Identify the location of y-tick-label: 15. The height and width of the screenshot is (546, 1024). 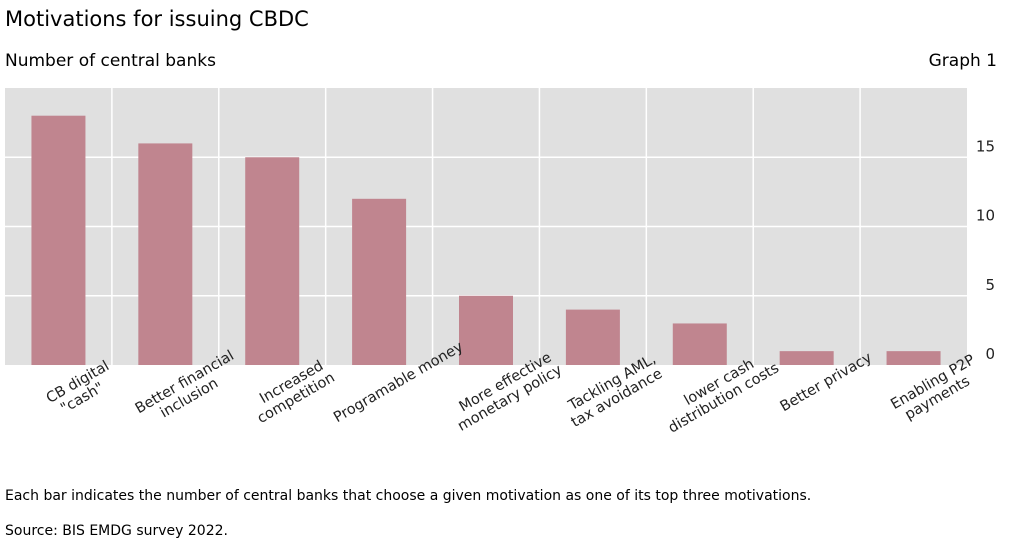
(985, 146).